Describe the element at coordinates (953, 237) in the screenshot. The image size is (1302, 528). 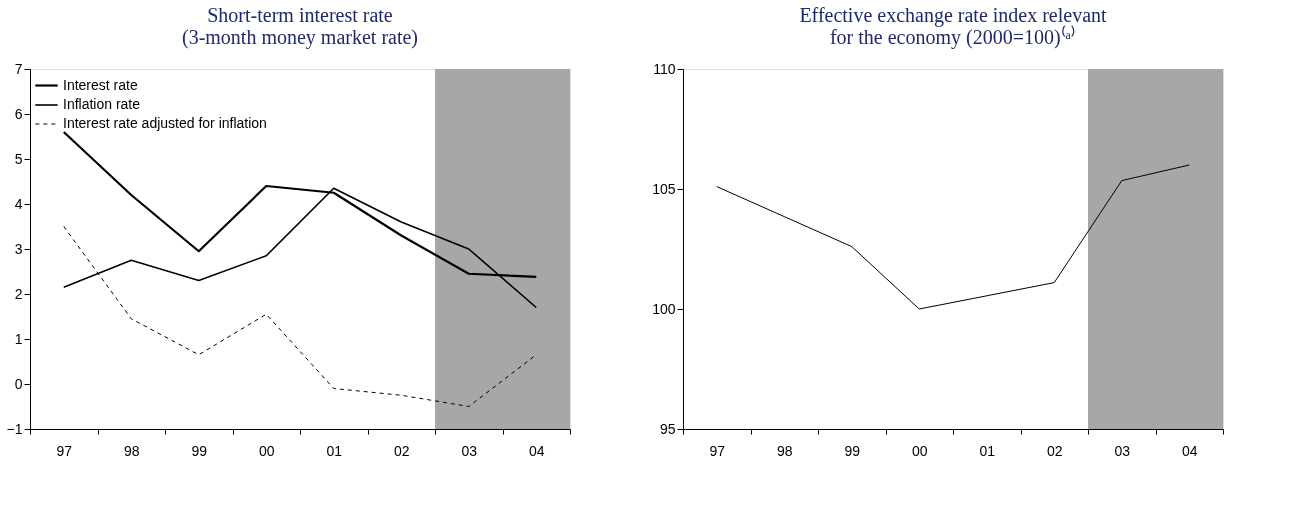
I see `line-series` at that location.